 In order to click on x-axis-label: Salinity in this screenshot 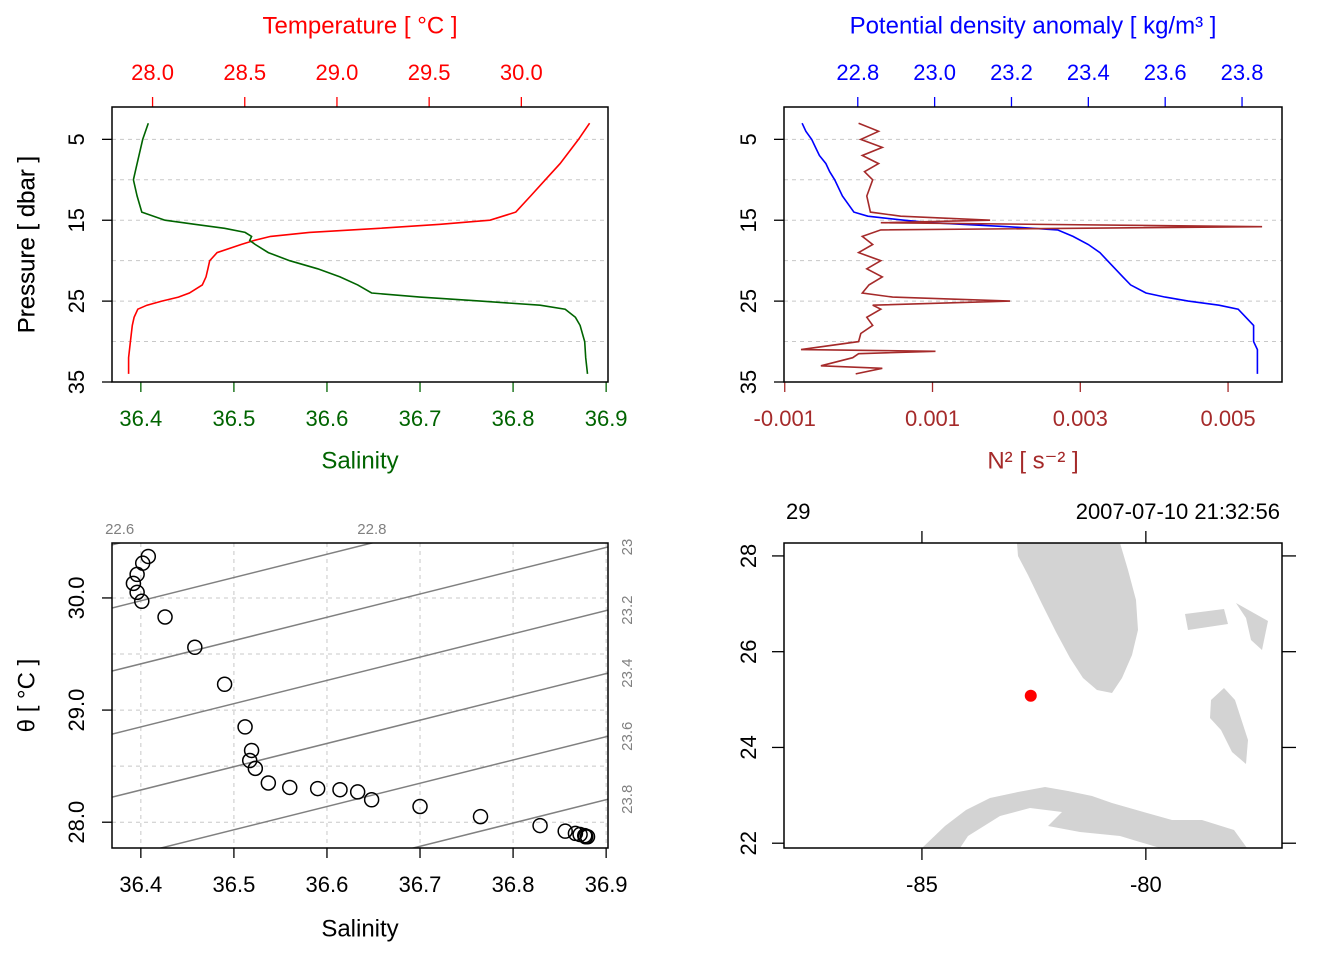, I will do `click(359, 460)`.